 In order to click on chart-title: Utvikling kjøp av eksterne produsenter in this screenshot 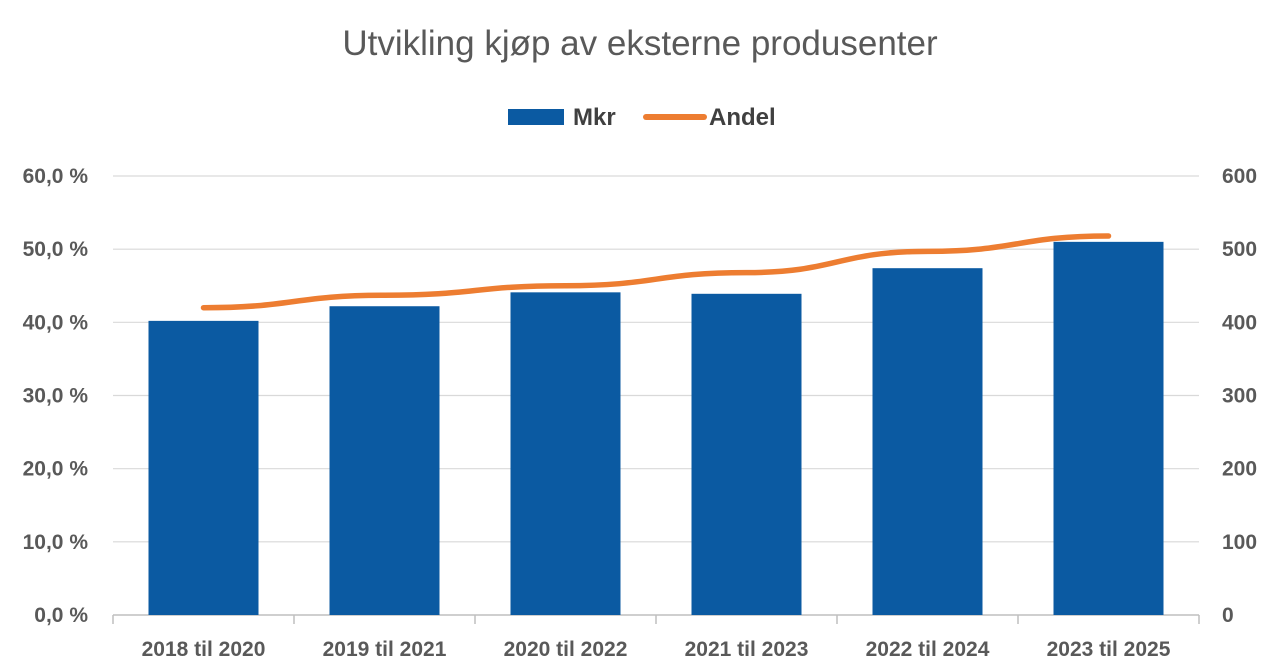, I will do `click(640, 43)`.